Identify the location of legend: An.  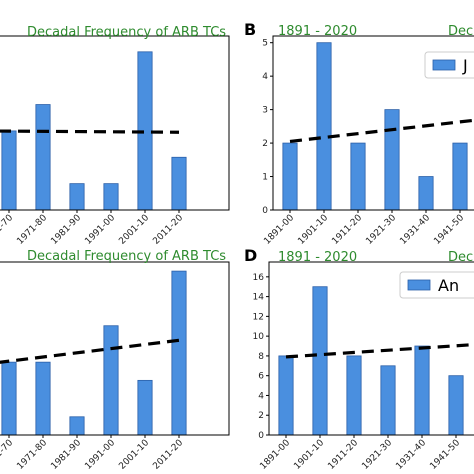
(436, 285).